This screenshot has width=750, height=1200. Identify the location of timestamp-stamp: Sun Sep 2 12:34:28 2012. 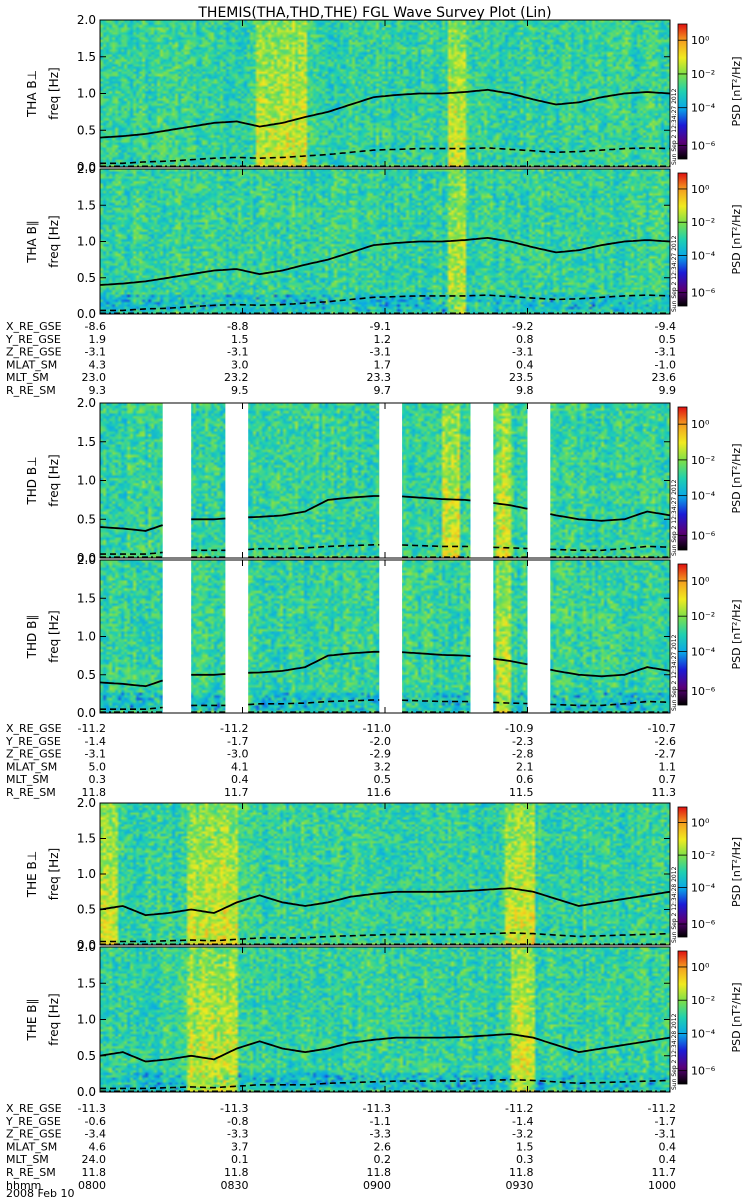
(674, 904).